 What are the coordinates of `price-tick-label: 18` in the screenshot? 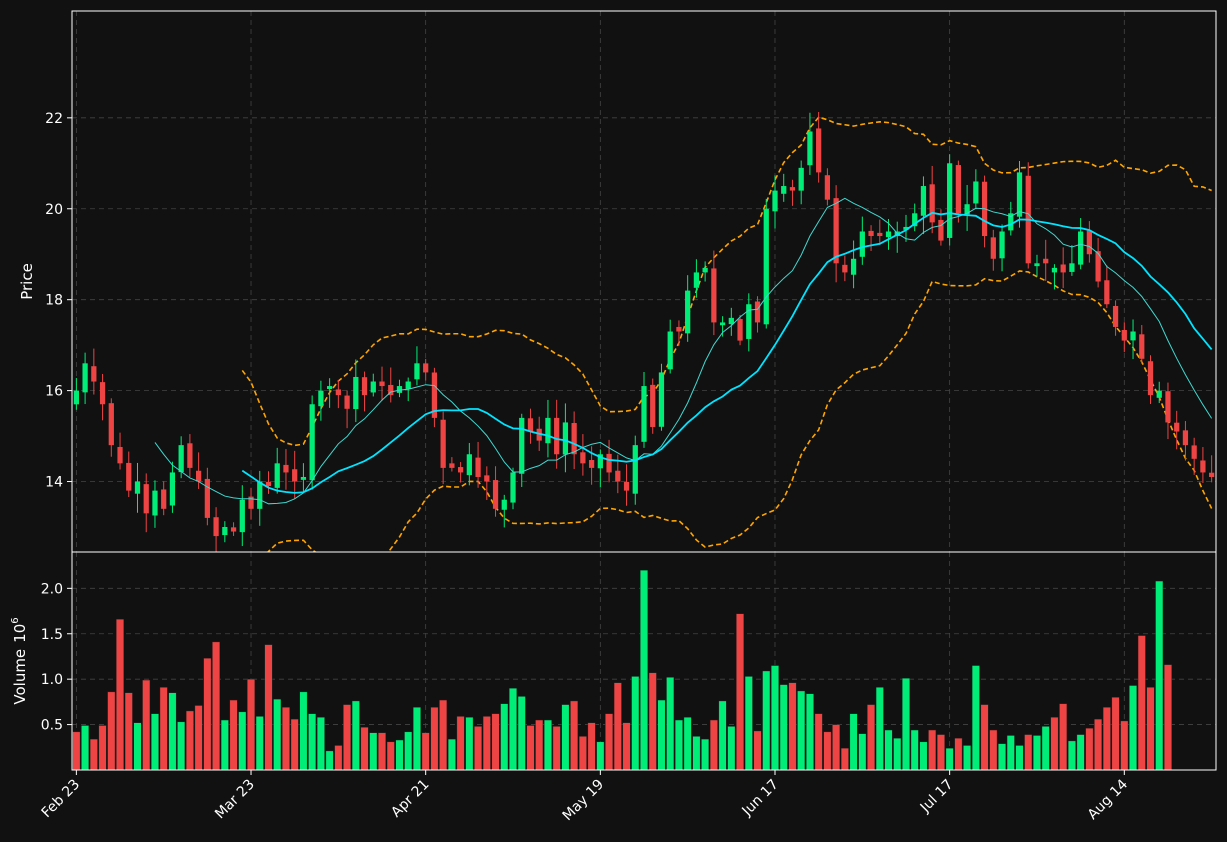 It's located at (54, 301).